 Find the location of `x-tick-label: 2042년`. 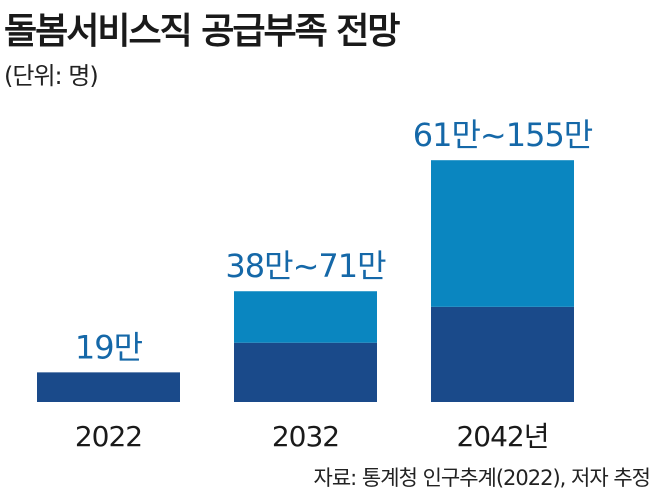

x-tick-label: 2042년 is located at coordinates (502, 436).